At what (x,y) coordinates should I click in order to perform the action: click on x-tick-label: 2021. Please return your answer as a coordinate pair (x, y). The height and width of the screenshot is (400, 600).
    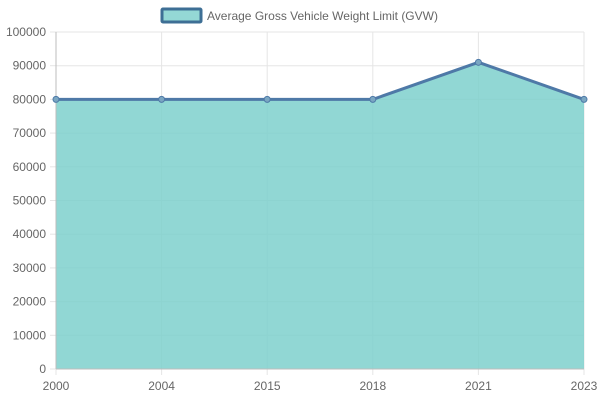
    Looking at the image, I should click on (478, 386).